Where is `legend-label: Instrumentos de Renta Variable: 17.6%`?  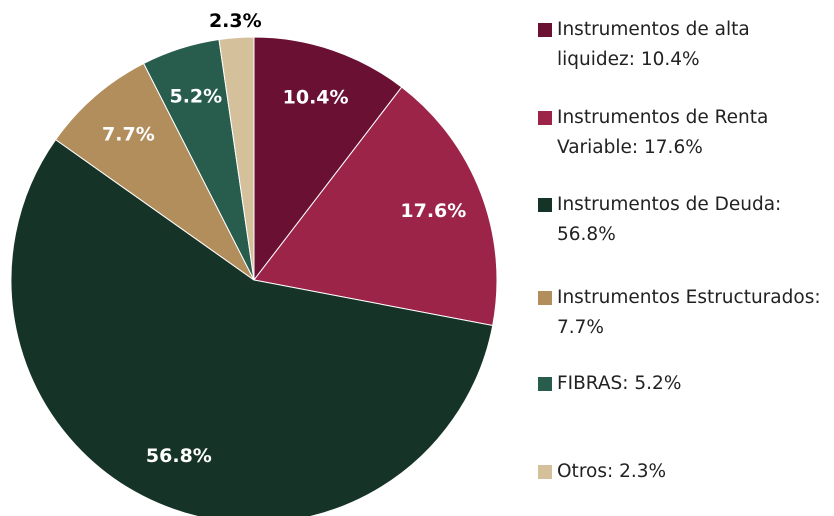
legend-label: Instrumentos de Renta Variable: 17.6% is located at coordinates (663, 132).